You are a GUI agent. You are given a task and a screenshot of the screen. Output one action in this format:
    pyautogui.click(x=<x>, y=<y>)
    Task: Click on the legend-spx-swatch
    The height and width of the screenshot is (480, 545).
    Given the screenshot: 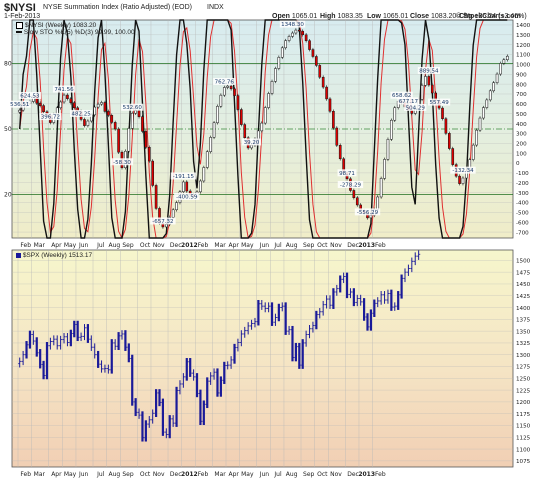 What is the action you would take?
    pyautogui.click(x=18, y=255)
    